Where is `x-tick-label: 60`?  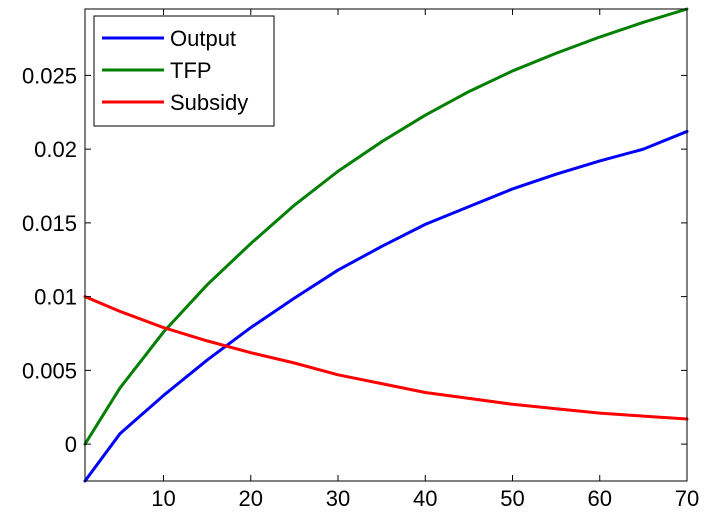
x-tick-label: 60 is located at coordinates (600, 498).